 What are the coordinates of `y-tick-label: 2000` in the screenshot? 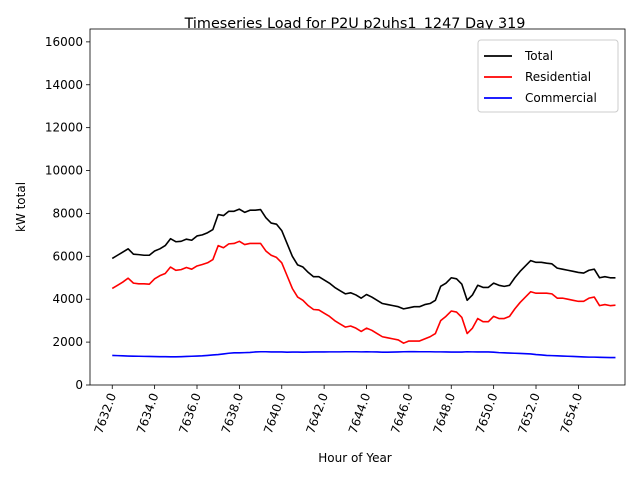 It's located at (67, 342).